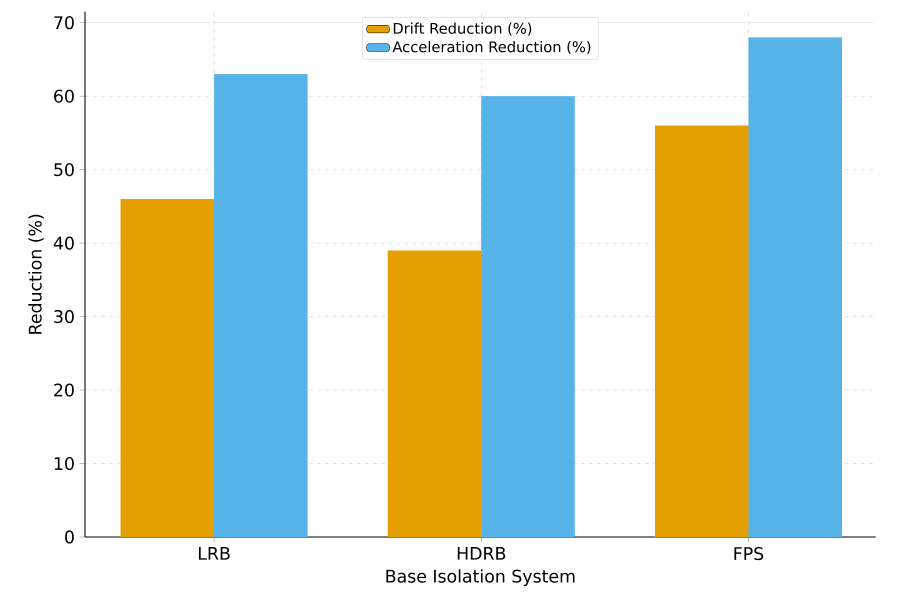 The height and width of the screenshot is (610, 900). I want to click on y-tick-label: 50, so click(64, 169).